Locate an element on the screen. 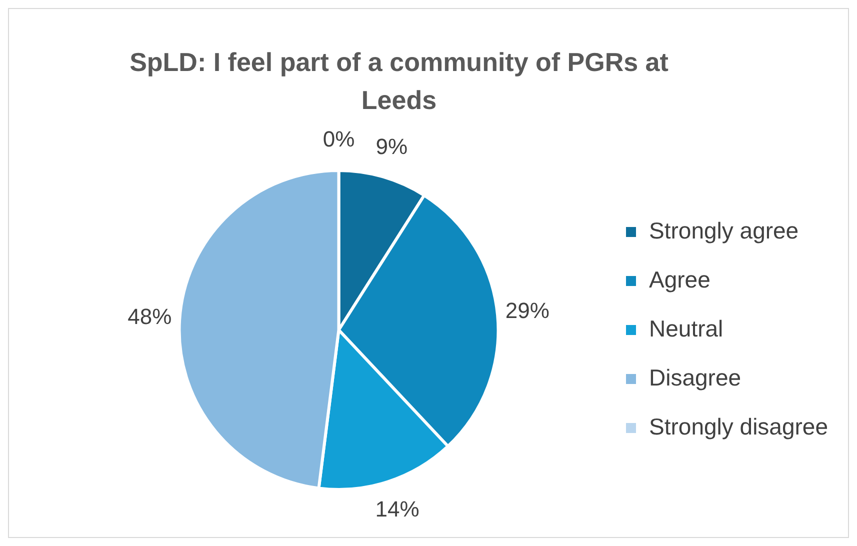 The image size is (857, 546). data-label: 48% is located at coordinates (150, 317).